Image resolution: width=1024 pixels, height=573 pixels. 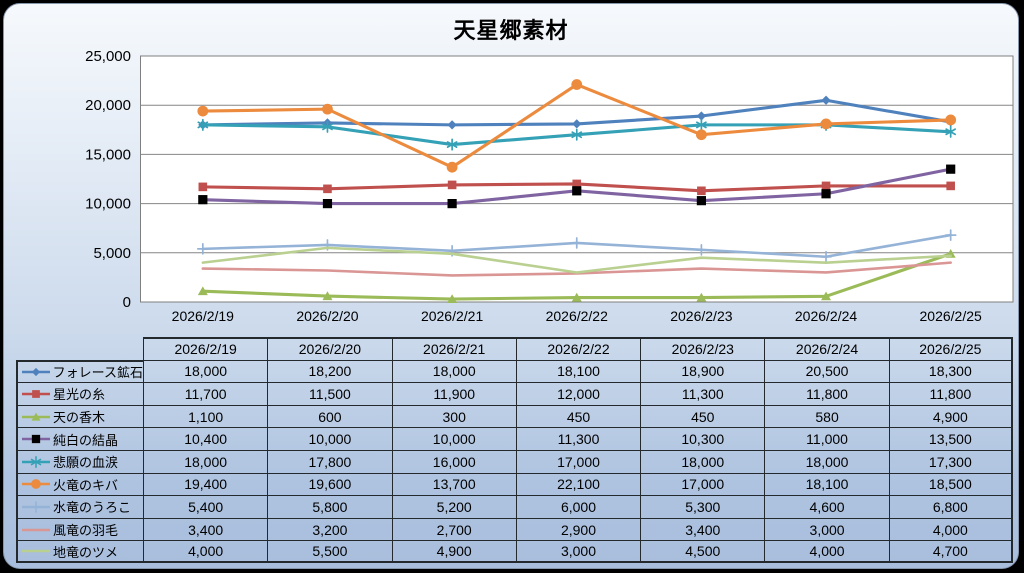 What do you see at coordinates (97, 373) in the screenshot?
I see `series-name: フォレース鉱石` at bounding box center [97, 373].